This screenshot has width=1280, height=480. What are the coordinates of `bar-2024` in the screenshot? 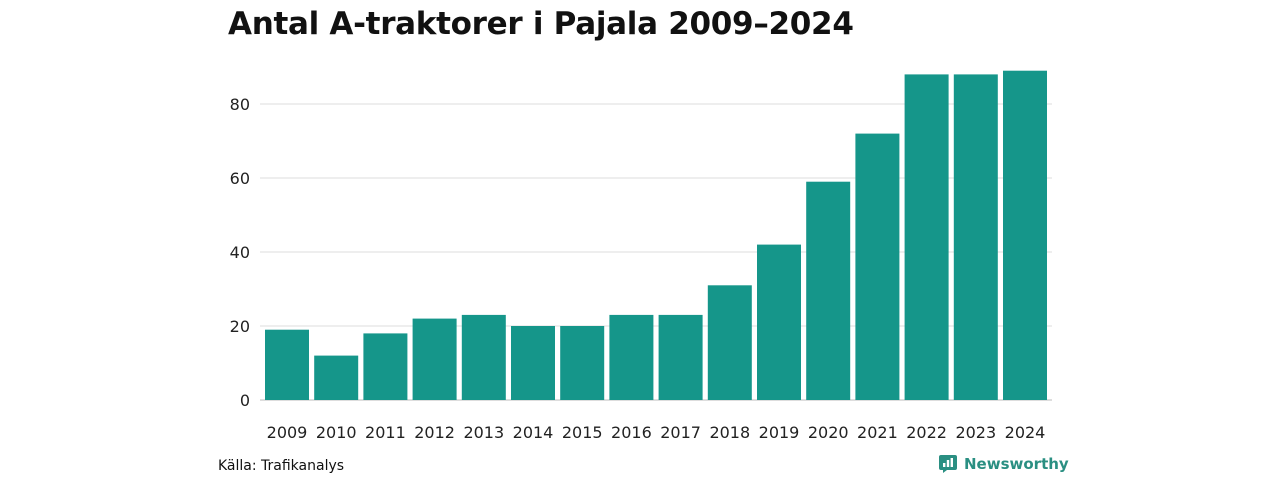 It's located at (1025, 235).